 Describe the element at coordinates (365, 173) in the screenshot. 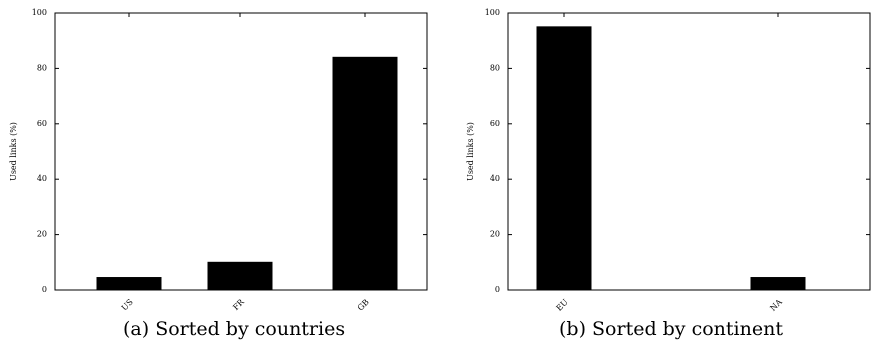

I see `bar-gb` at that location.